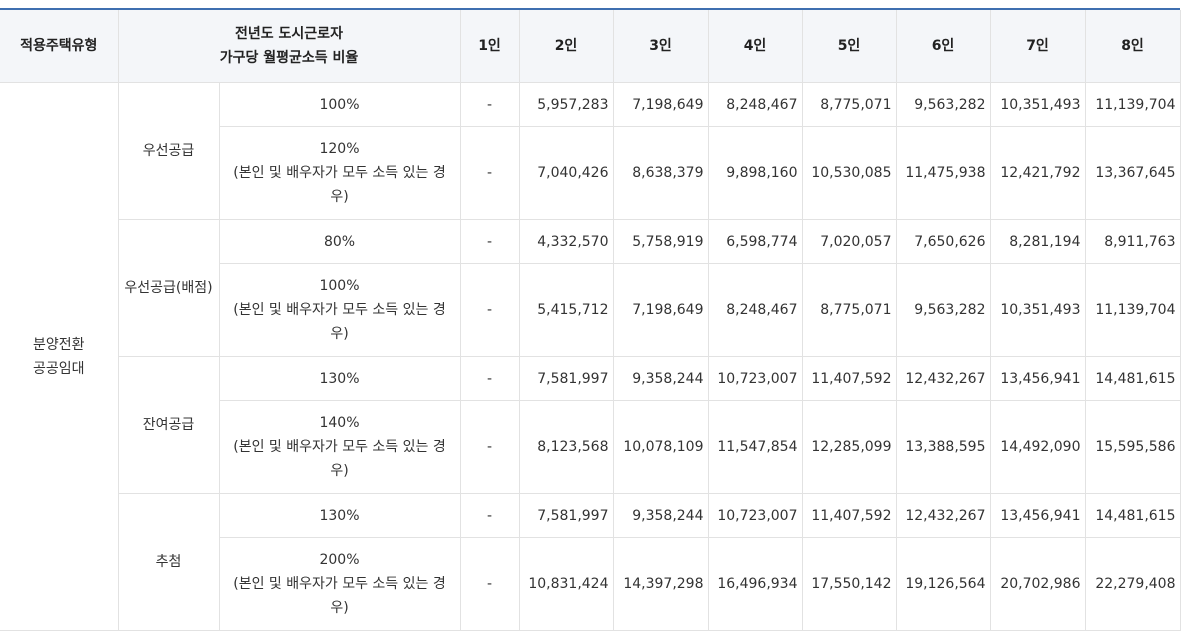 The image size is (1187, 640). I want to click on header-6-person: 6인, so click(943, 46).